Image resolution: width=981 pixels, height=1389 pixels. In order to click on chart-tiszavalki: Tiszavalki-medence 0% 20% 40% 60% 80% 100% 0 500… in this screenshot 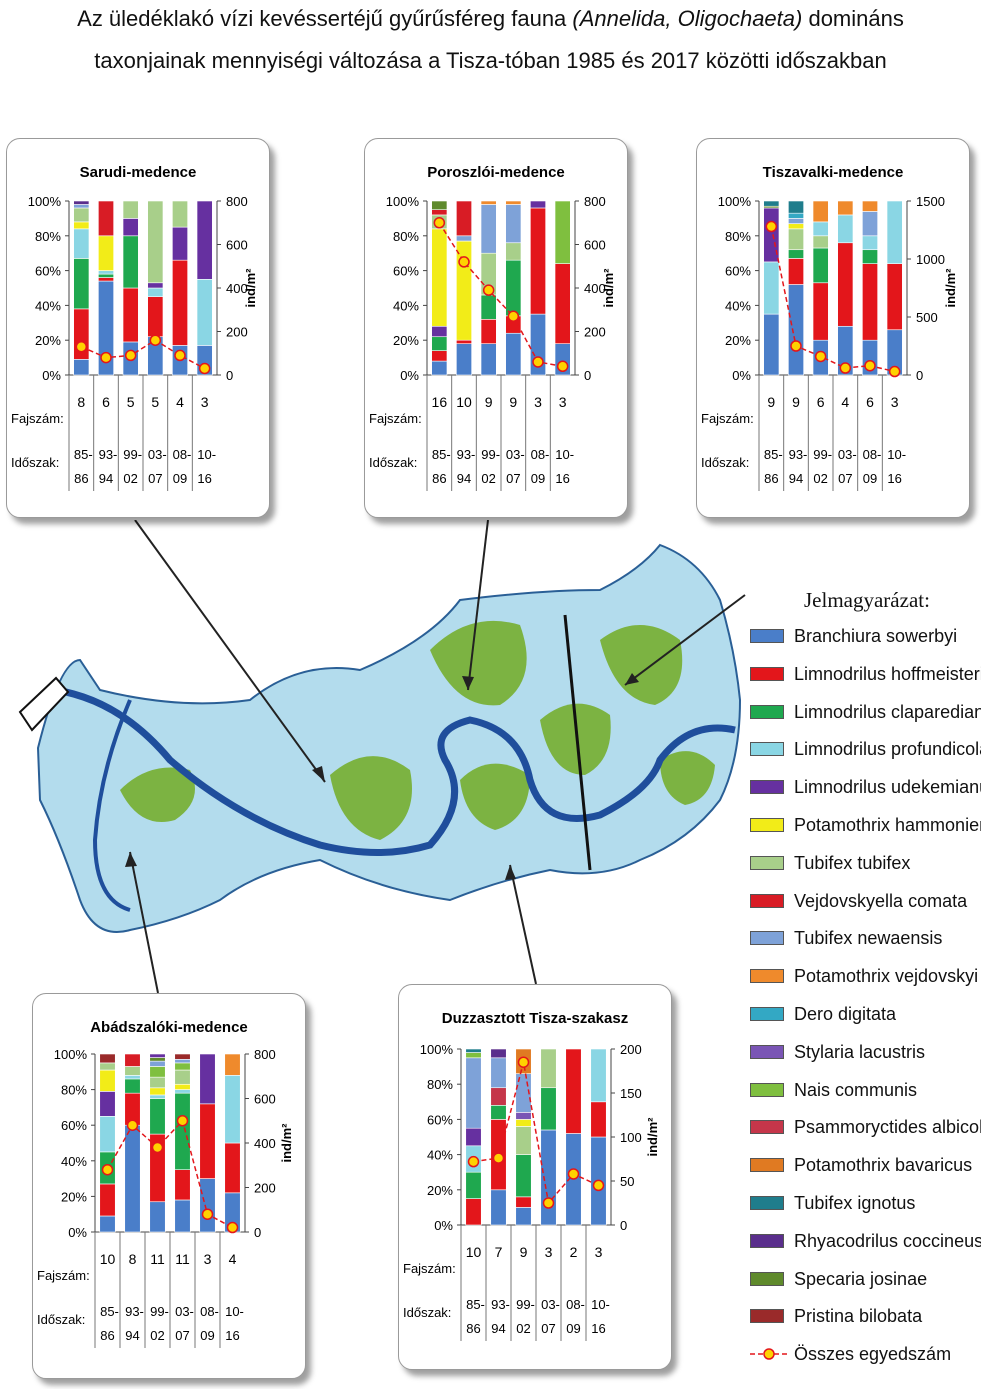, I will do `click(829, 327)`.